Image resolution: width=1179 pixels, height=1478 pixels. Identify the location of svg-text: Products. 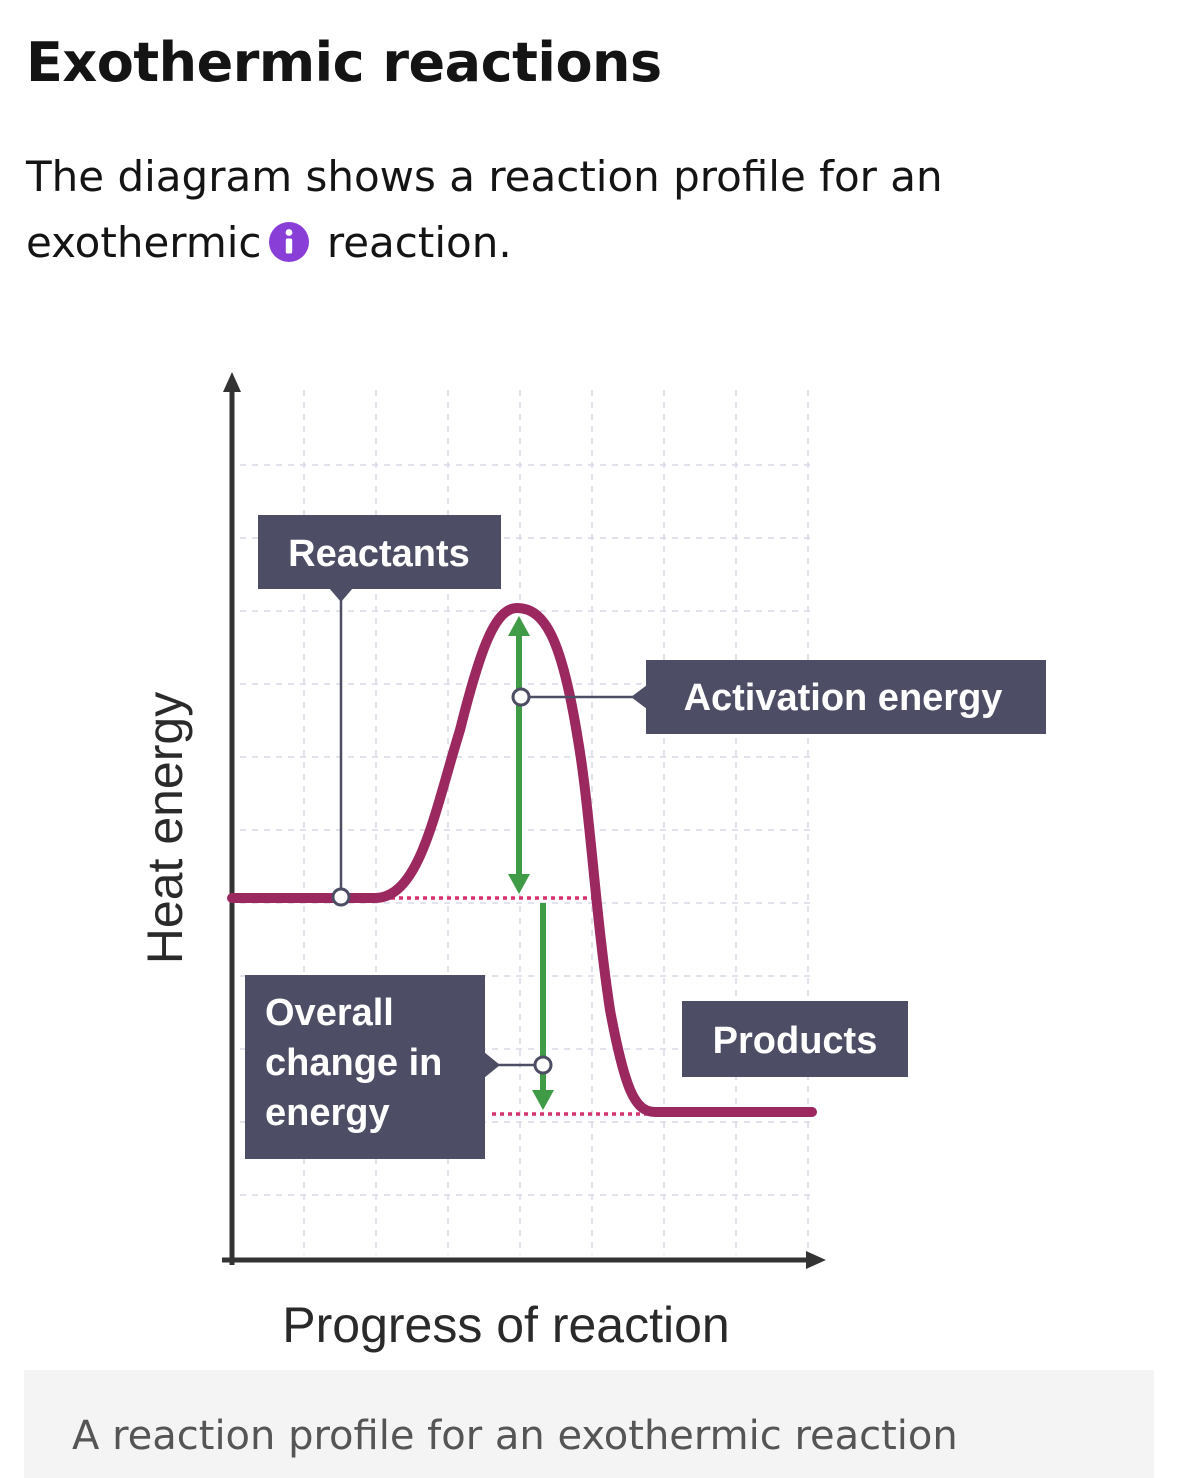
(795, 1041).